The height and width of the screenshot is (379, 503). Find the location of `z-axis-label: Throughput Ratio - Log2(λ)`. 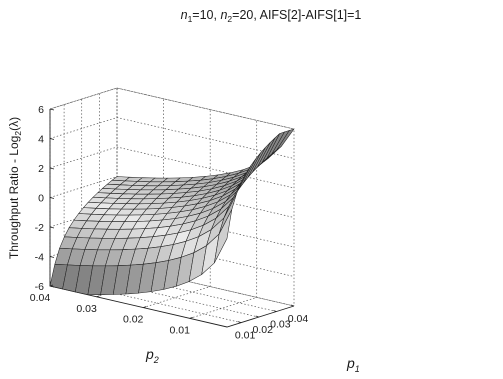

z-axis-label: Throughput Ratio - Log2(λ) is located at coordinates (15, 188).